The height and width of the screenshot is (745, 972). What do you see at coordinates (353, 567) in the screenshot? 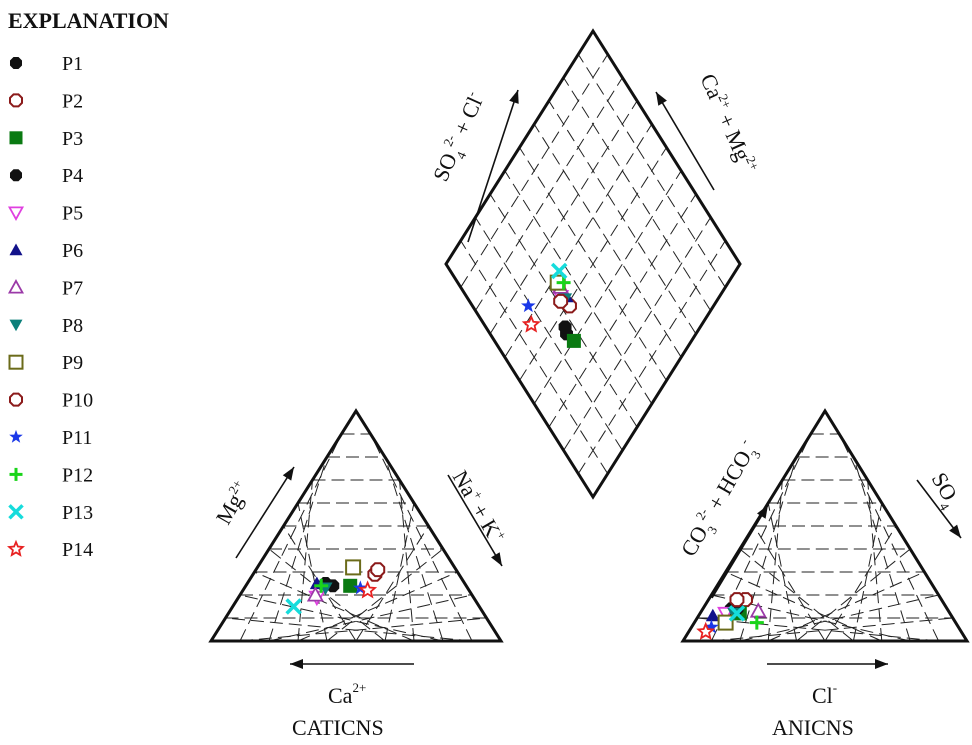
I see `cation-point-p9` at bounding box center [353, 567].